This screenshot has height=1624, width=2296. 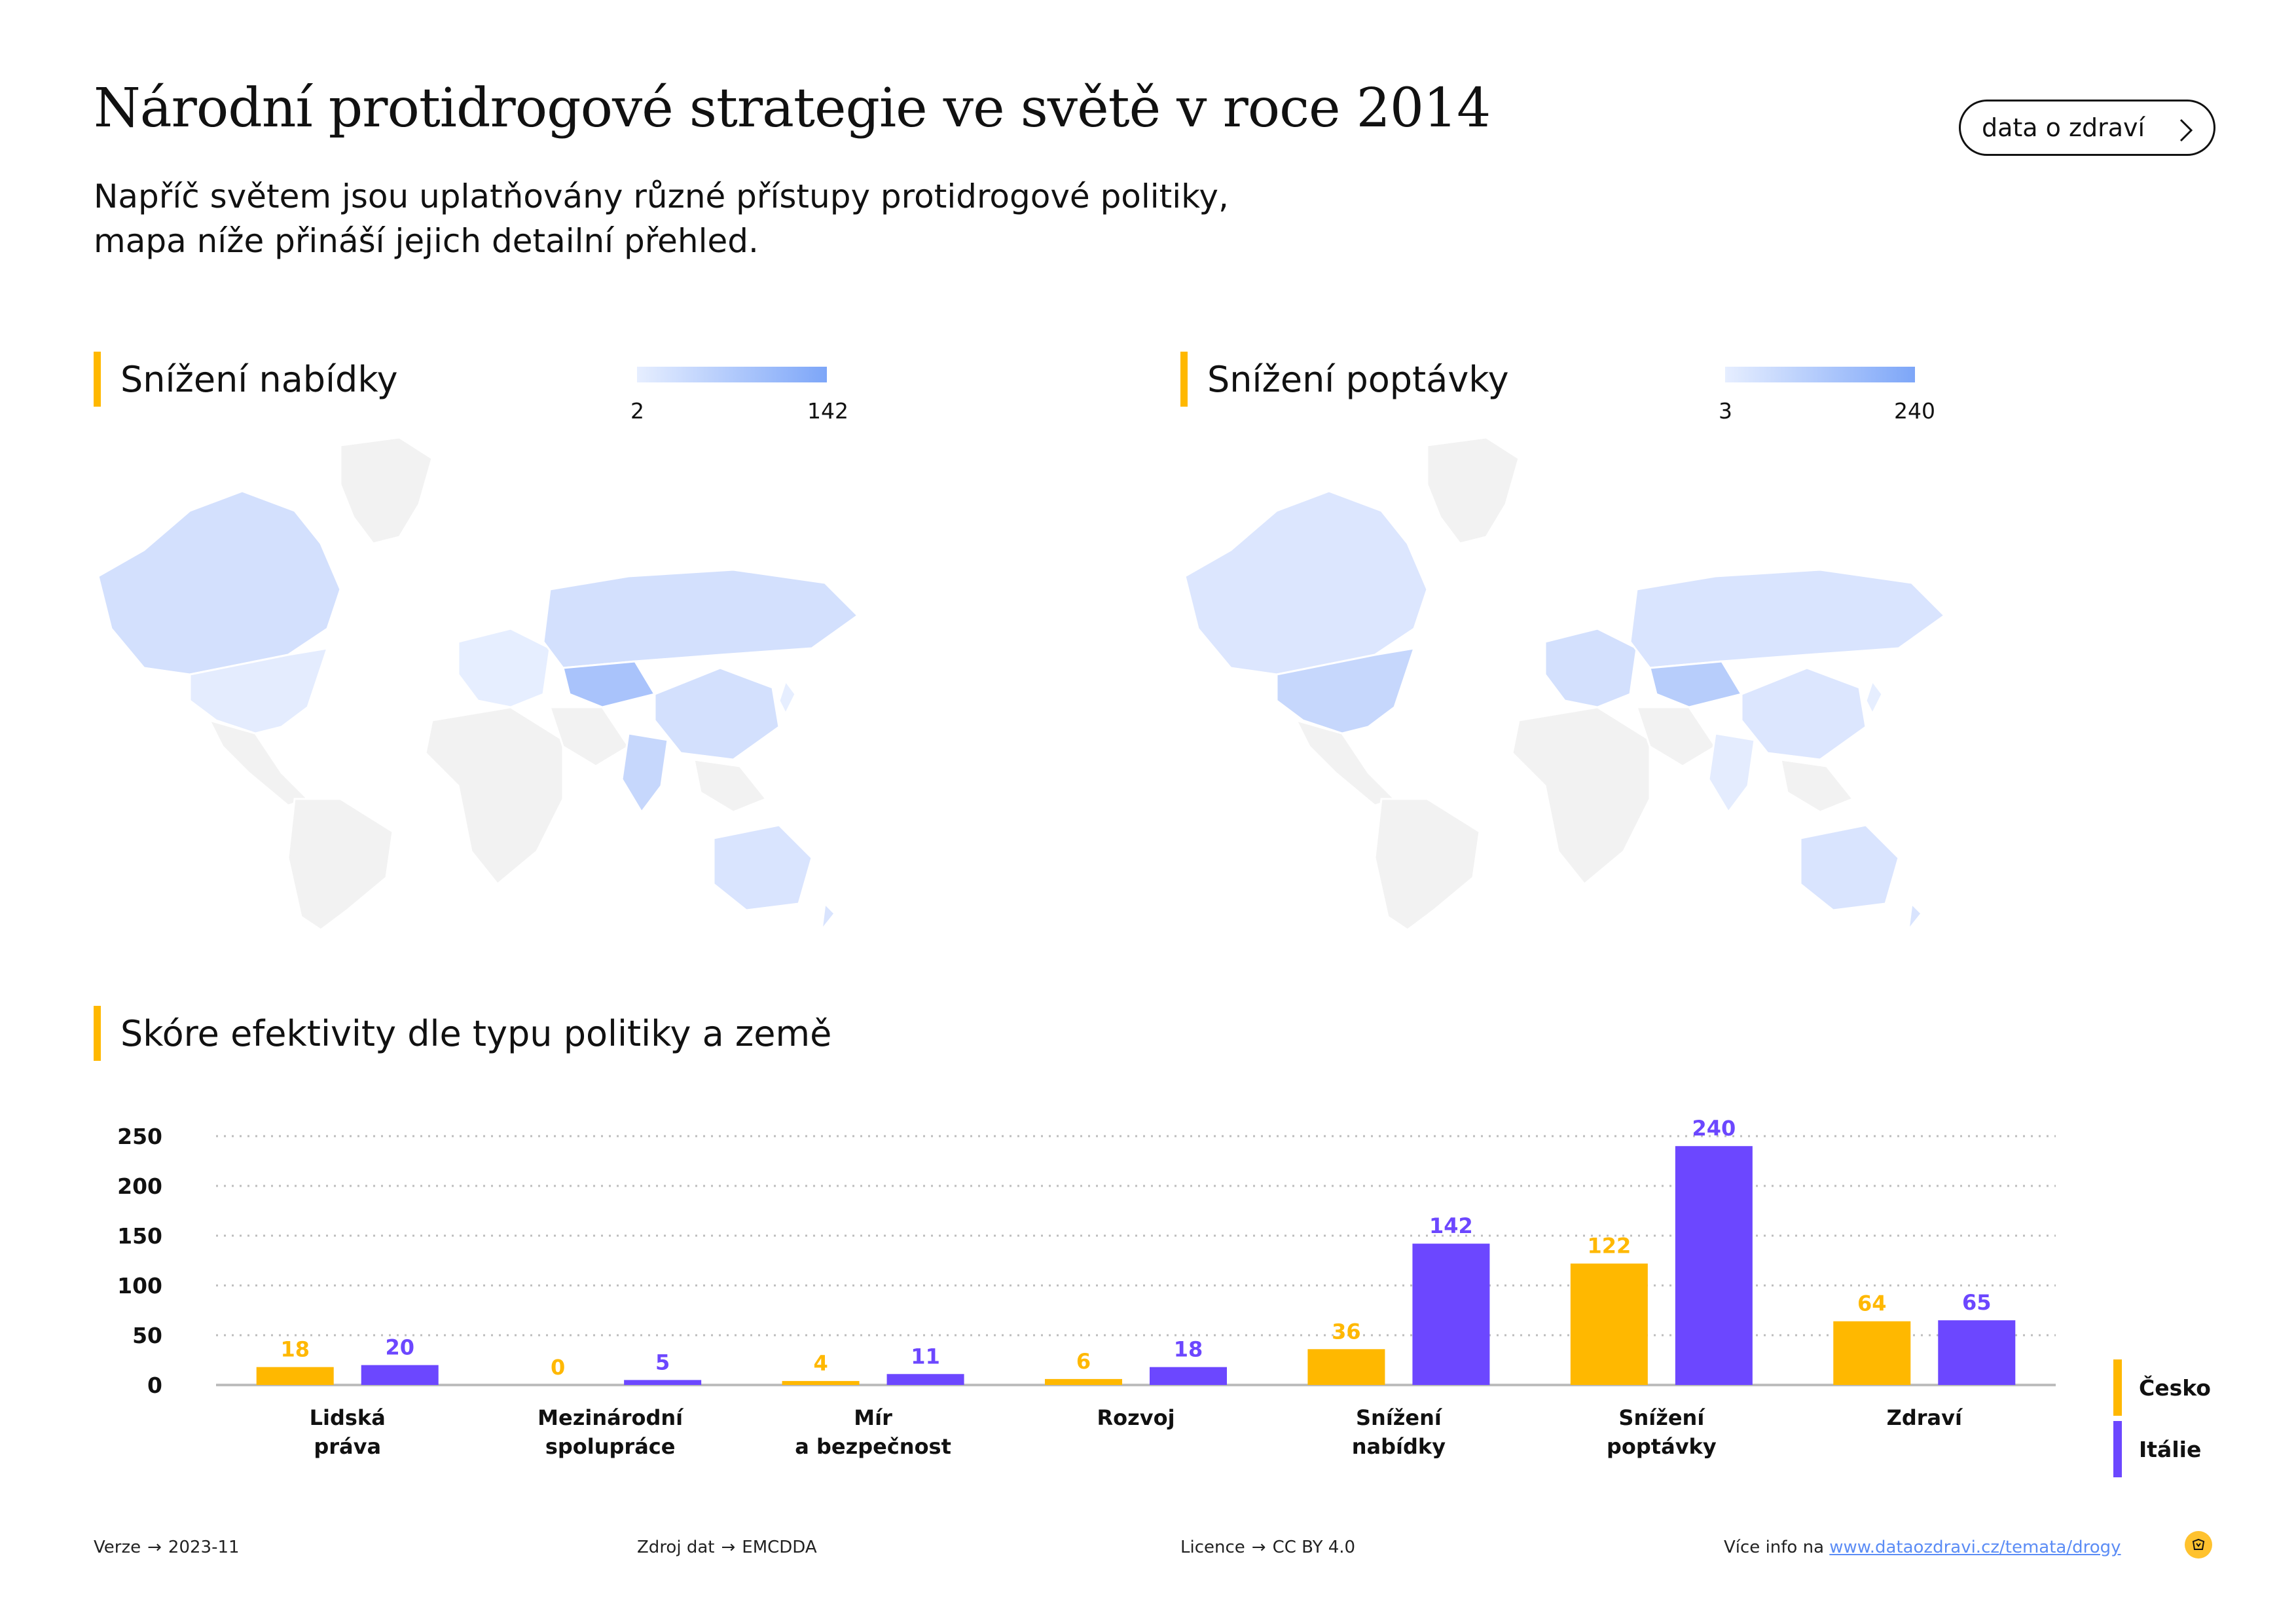 What do you see at coordinates (1725, 411) in the screenshot?
I see `map-legend-min-demand: 3` at bounding box center [1725, 411].